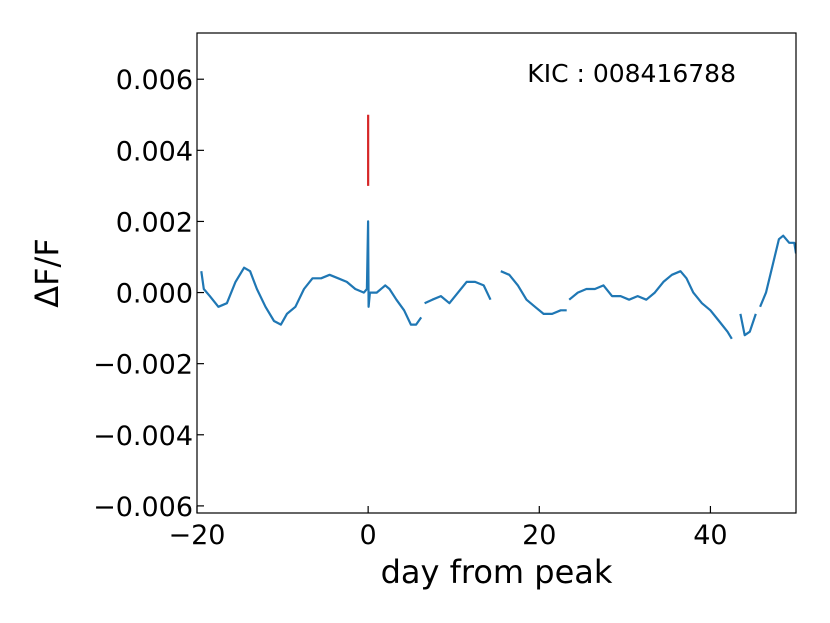 This screenshot has height=623, width=830. Describe the element at coordinates (143, 507) in the screenshot. I see `y-tick-label: −0.006` at that location.